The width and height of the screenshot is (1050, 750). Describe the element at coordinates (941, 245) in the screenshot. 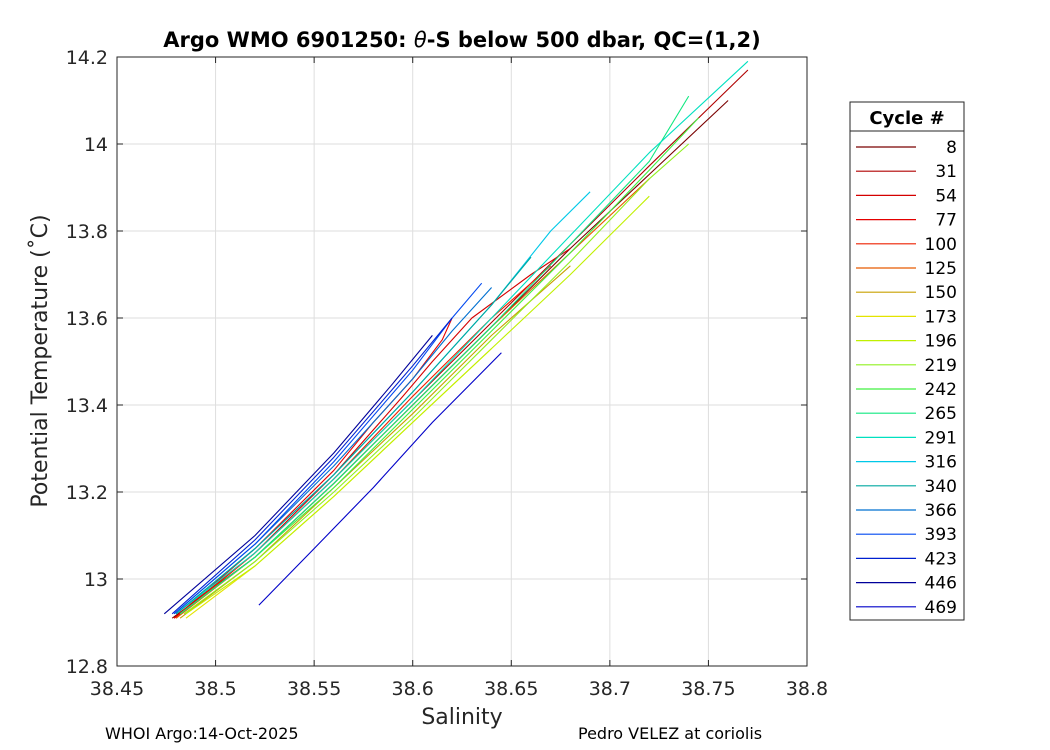

I see `legend-label-100: 100` at that location.